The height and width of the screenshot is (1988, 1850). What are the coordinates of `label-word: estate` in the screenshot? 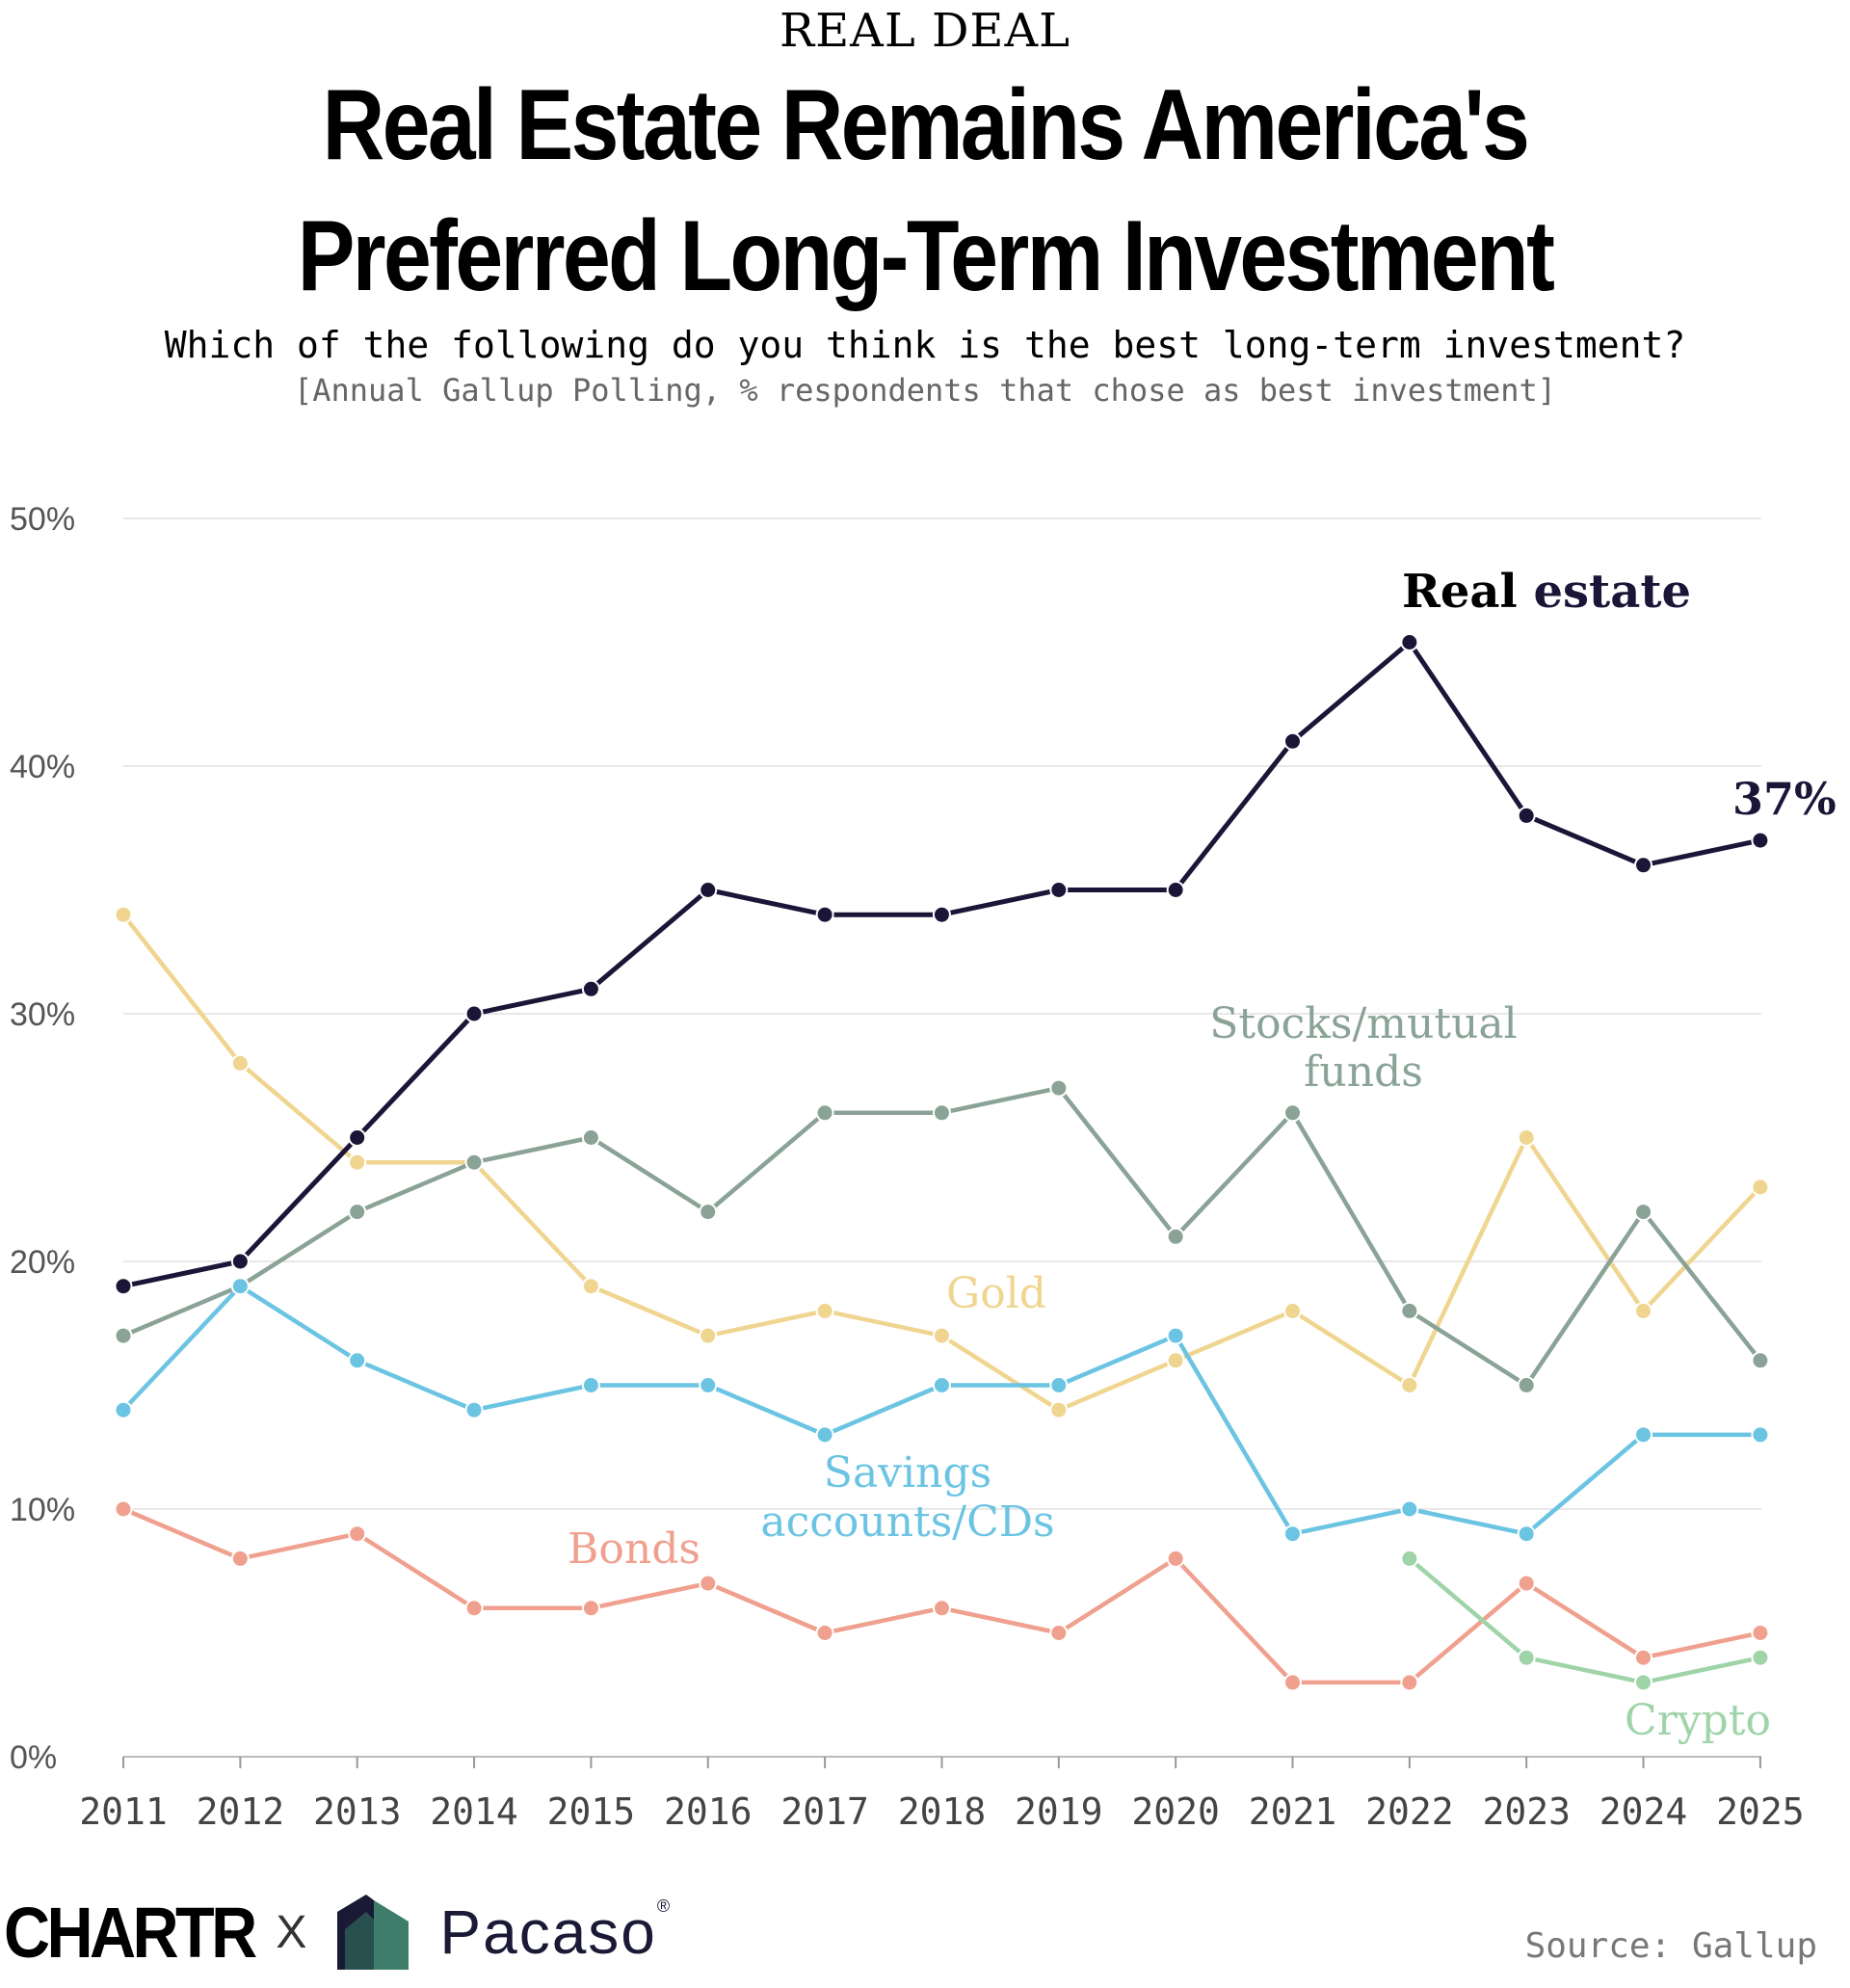 It's located at (1612, 592).